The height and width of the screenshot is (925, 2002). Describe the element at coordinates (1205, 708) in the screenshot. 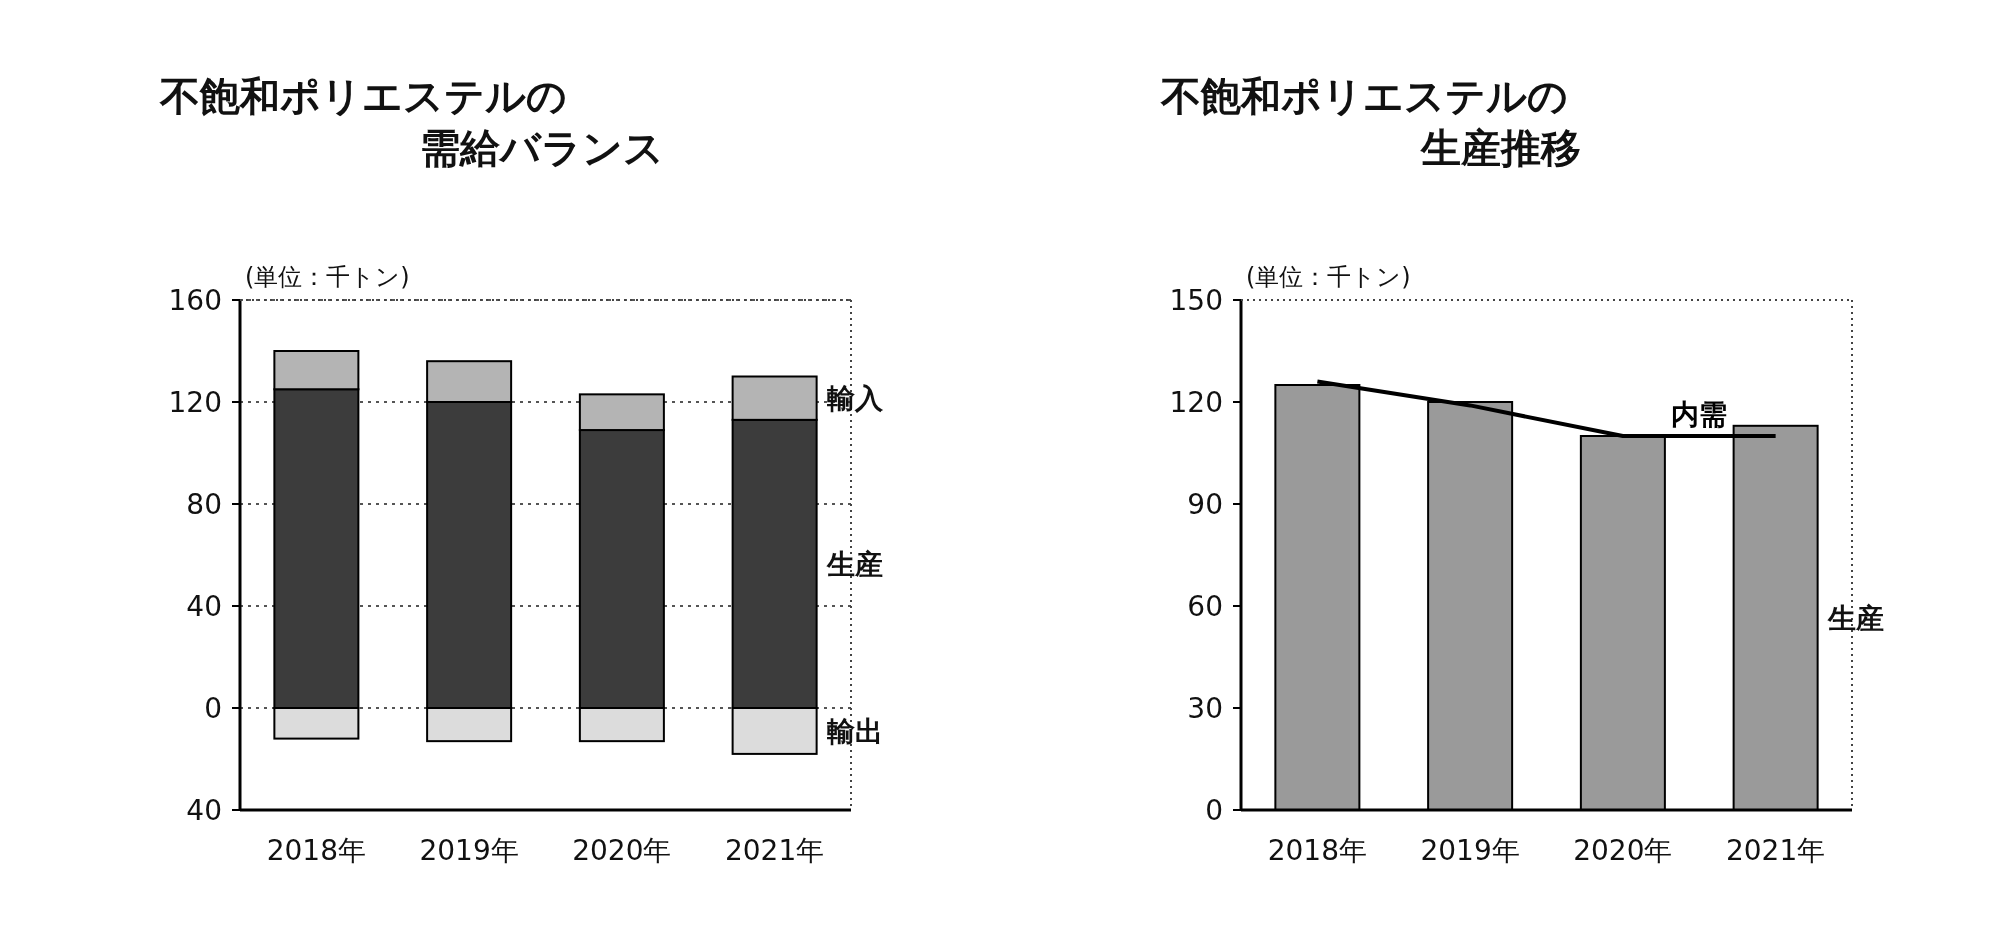

I see `y-tick-label: 30` at that location.